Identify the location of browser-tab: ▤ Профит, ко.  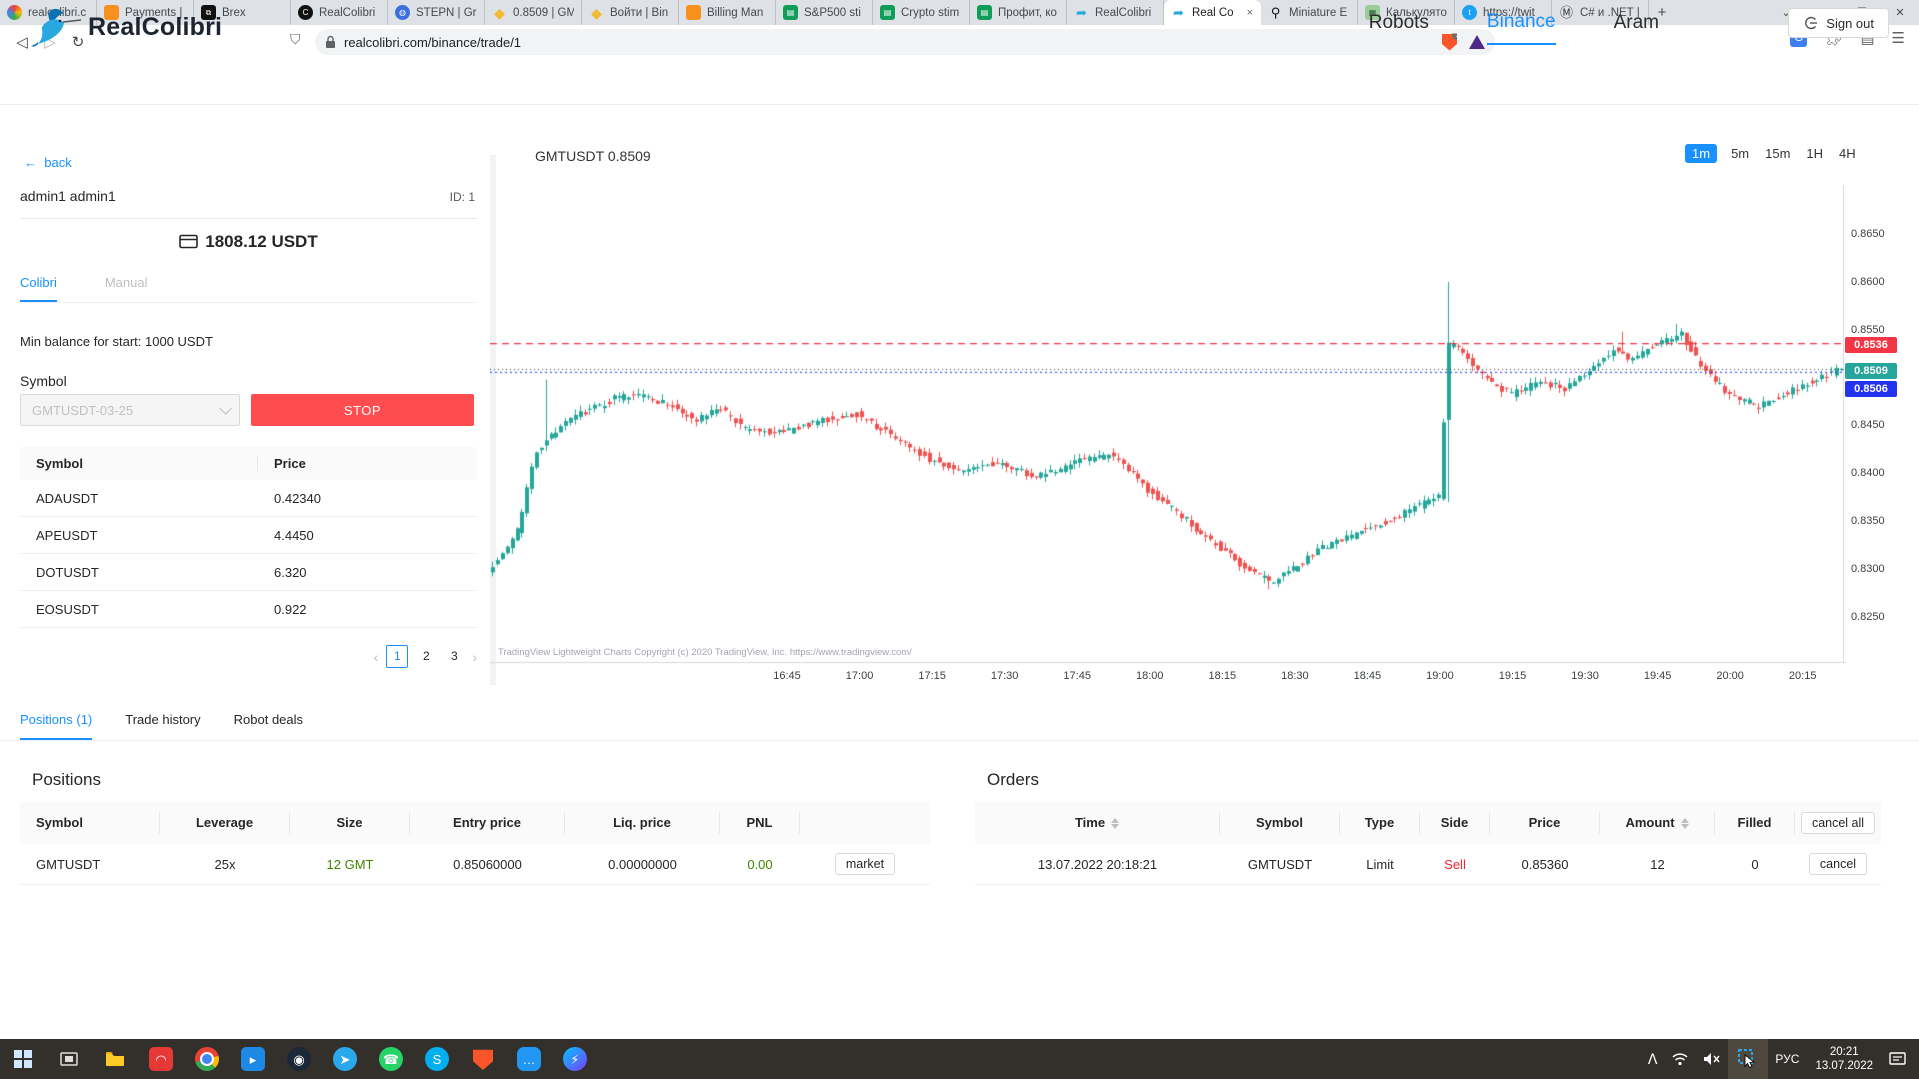
(1018, 12).